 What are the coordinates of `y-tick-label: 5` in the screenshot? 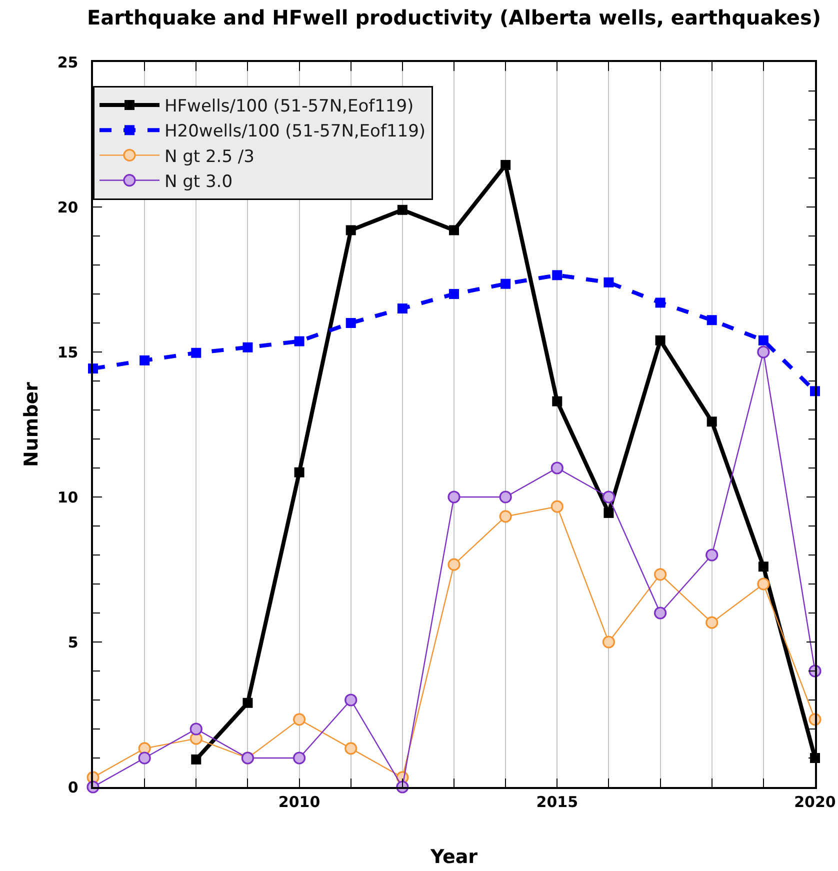 It's located at (73, 642).